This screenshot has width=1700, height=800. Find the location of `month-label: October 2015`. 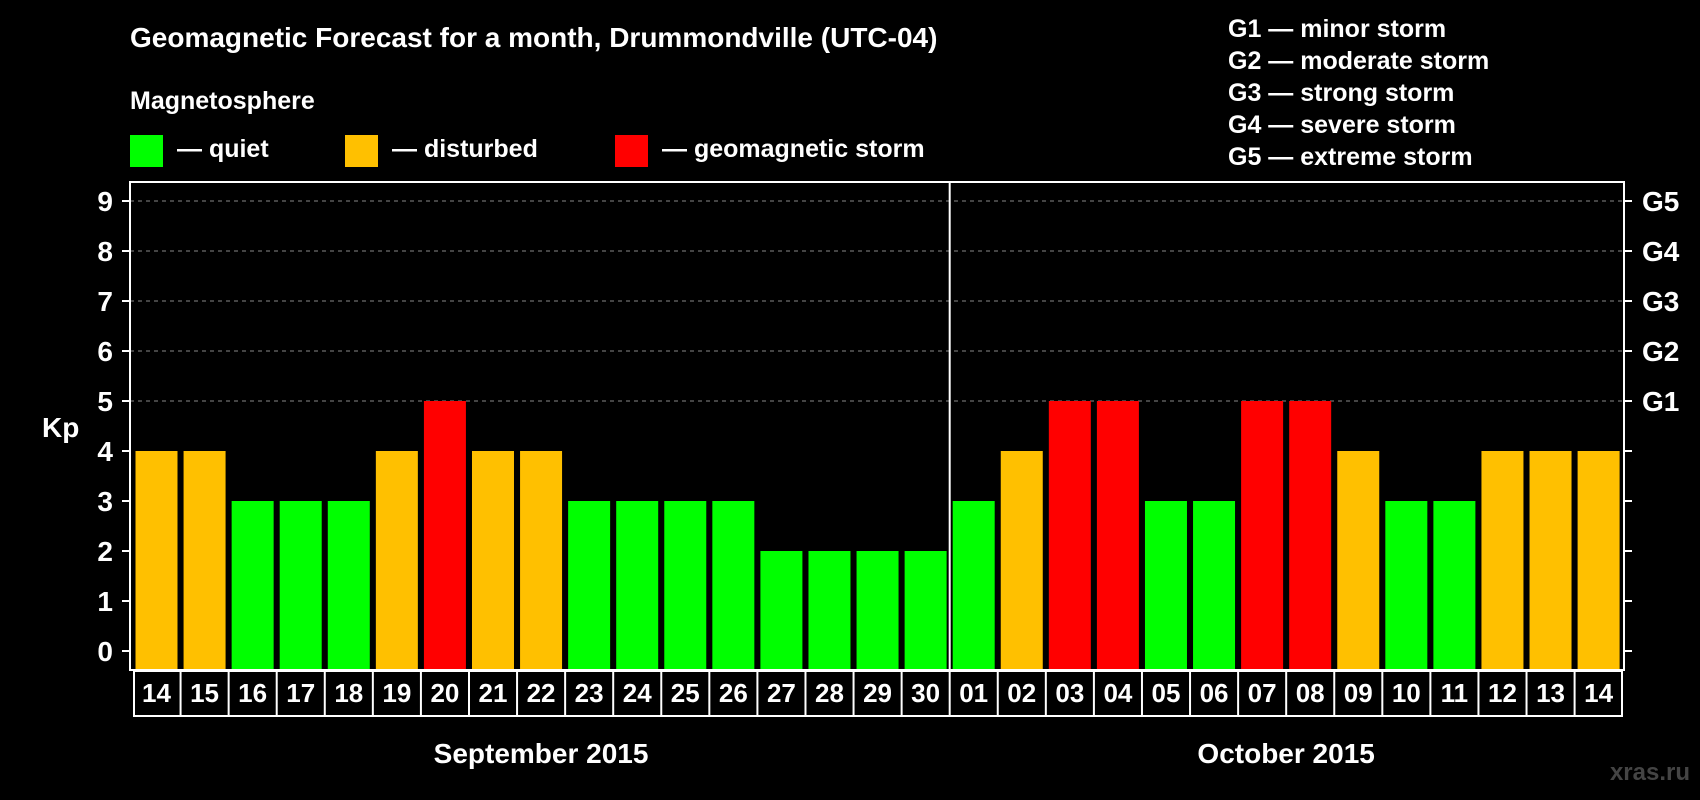

month-label: October 2015 is located at coordinates (1285, 753).